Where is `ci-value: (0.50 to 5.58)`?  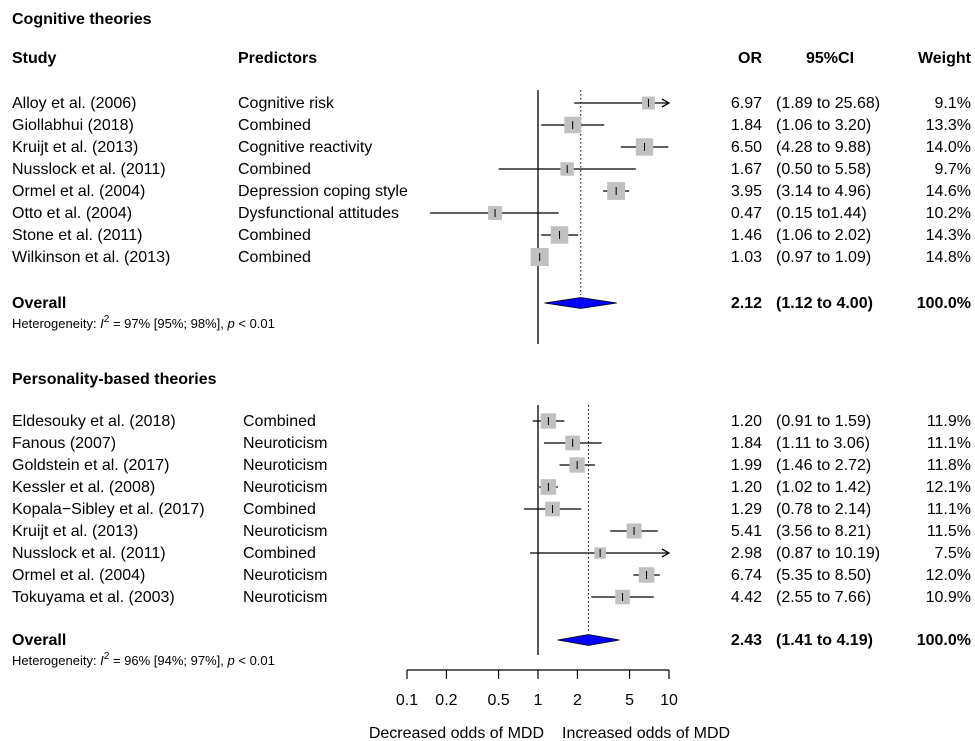
ci-value: (0.50 to 5.58) is located at coordinates (823, 169).